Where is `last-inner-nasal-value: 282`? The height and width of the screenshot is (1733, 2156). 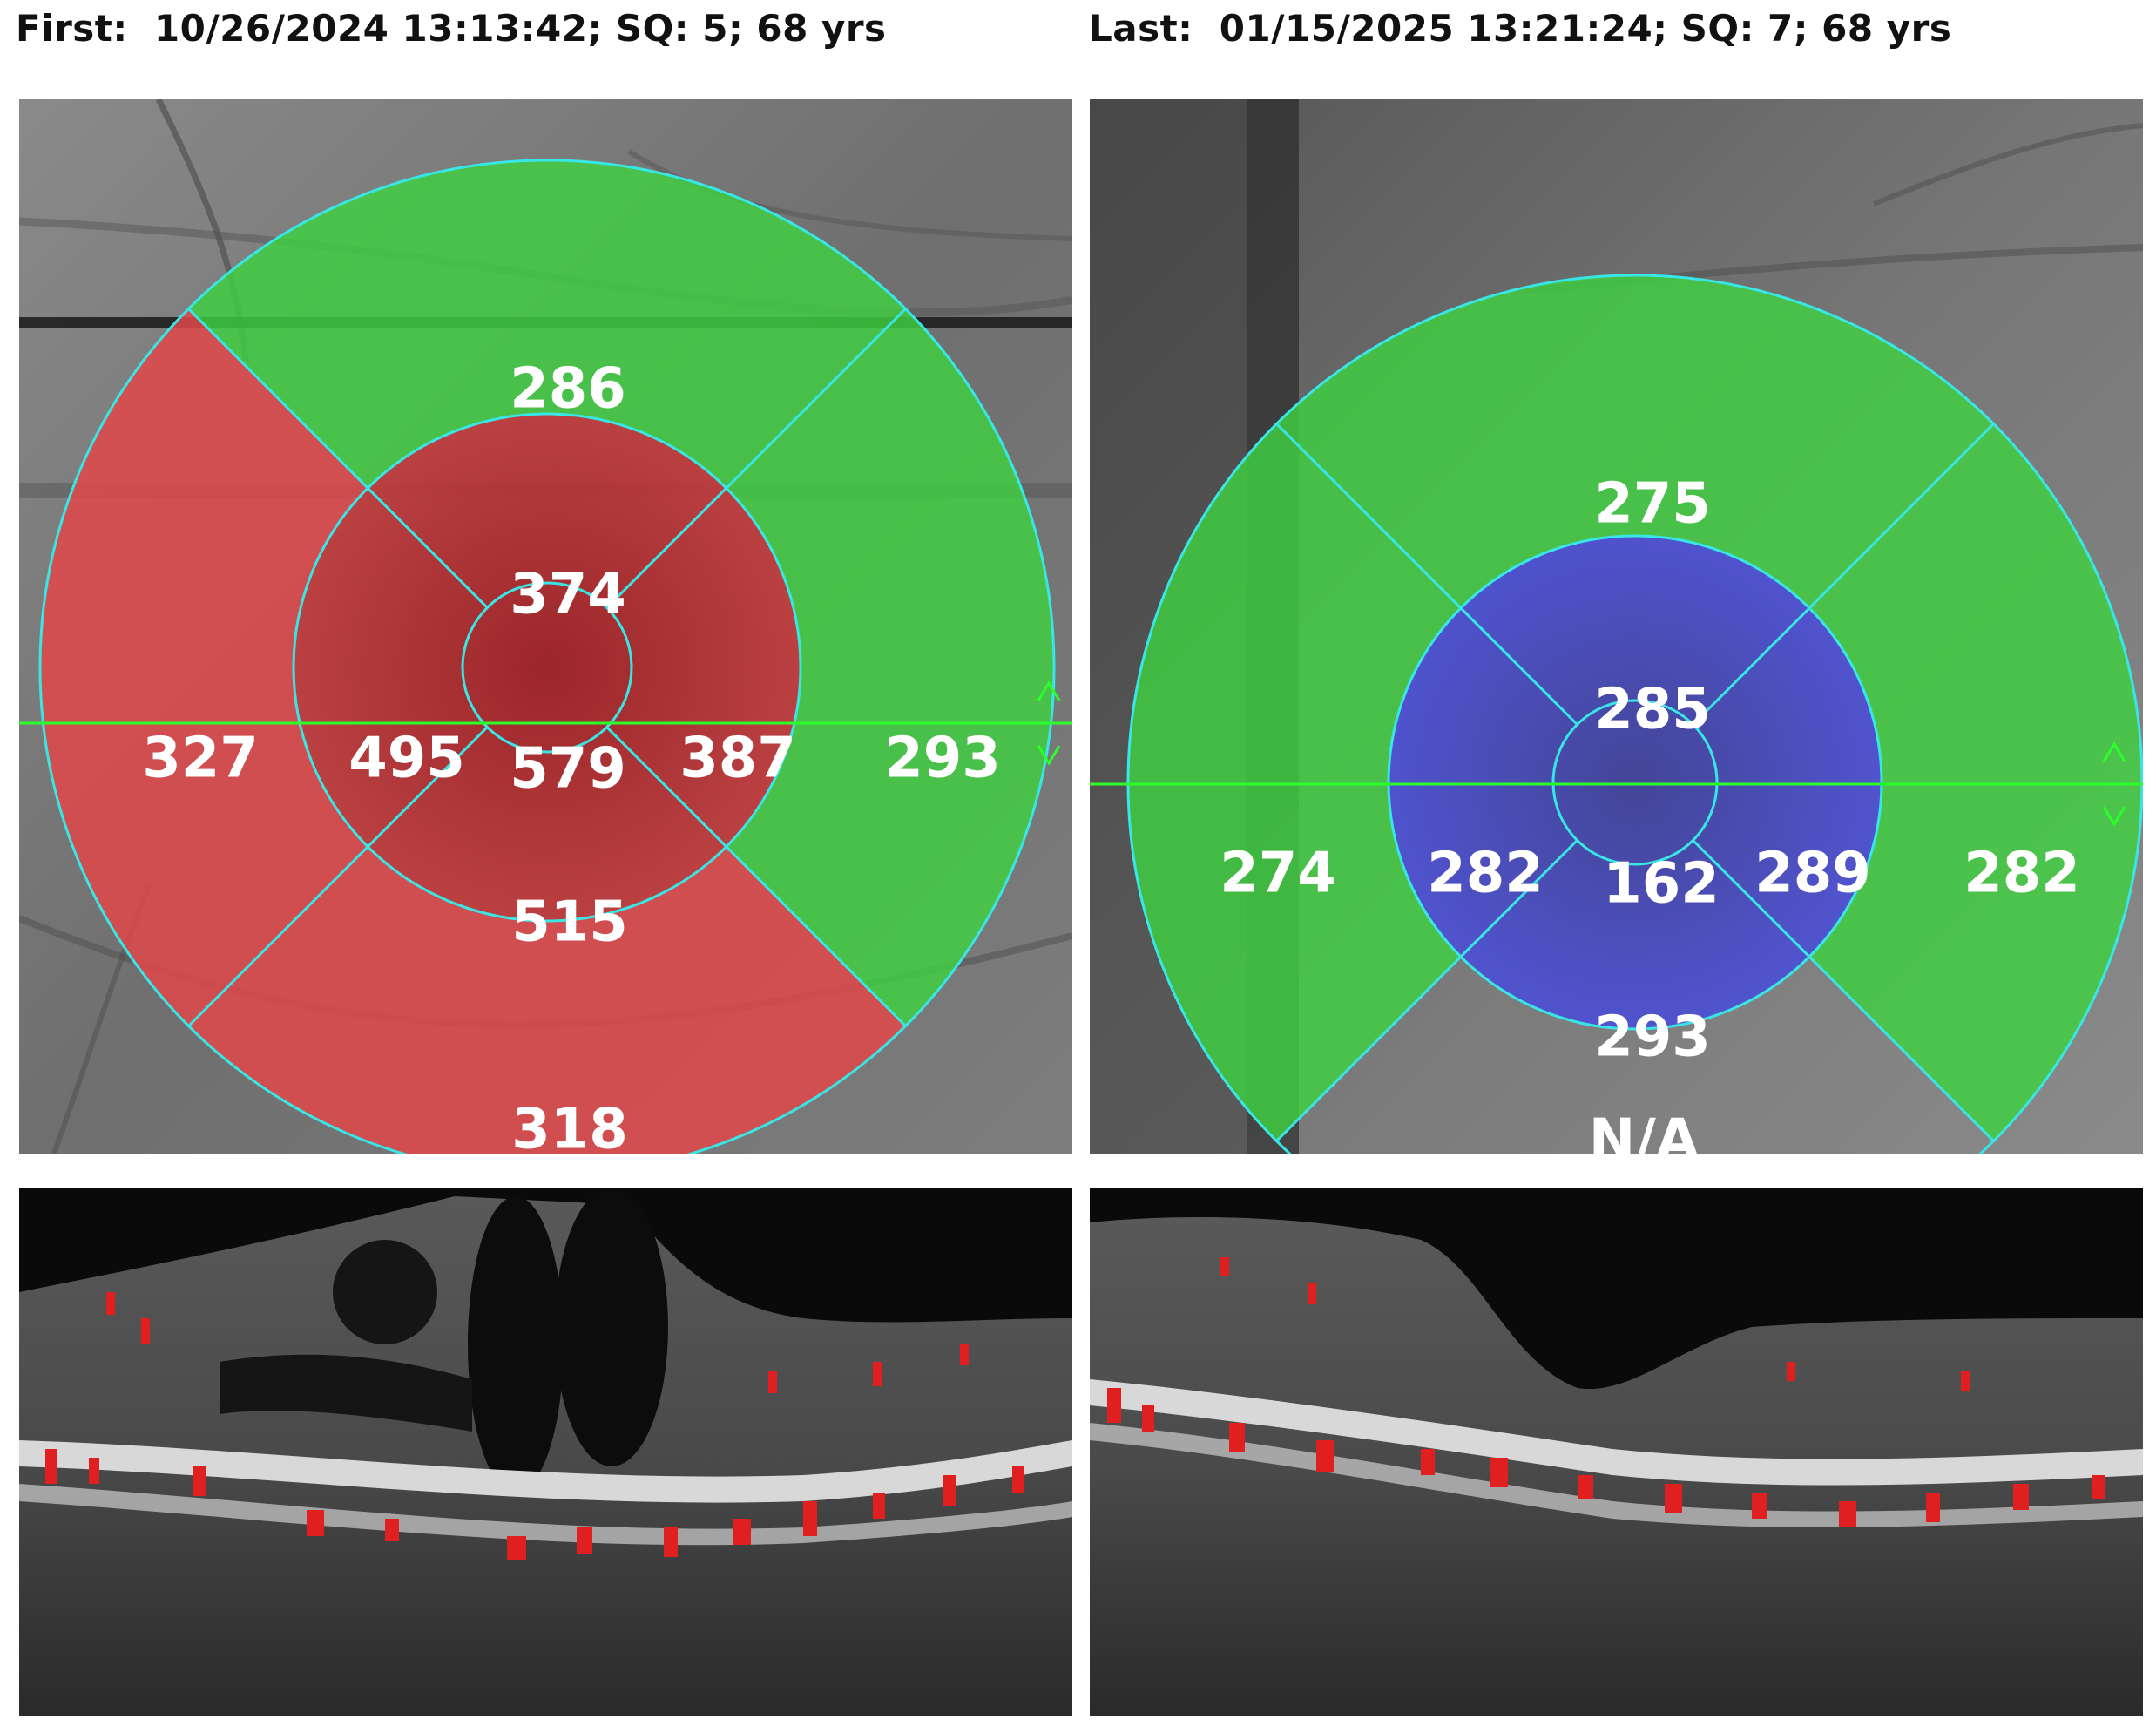 last-inner-nasal-value: 282 is located at coordinates (1486, 874).